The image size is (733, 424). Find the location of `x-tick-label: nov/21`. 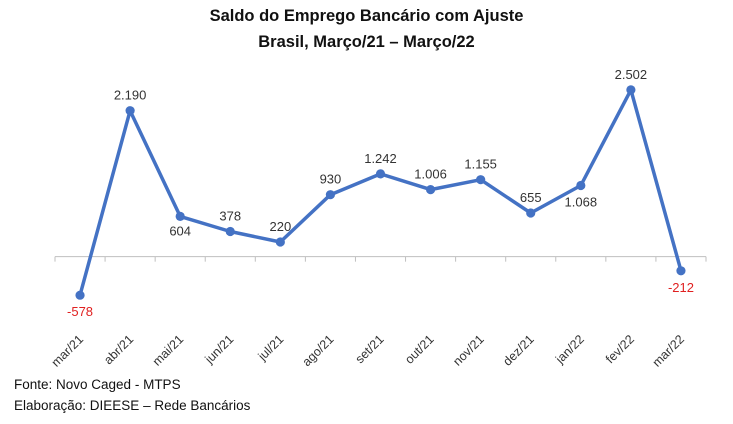

x-tick-label: nov/21 is located at coordinates (468, 350).